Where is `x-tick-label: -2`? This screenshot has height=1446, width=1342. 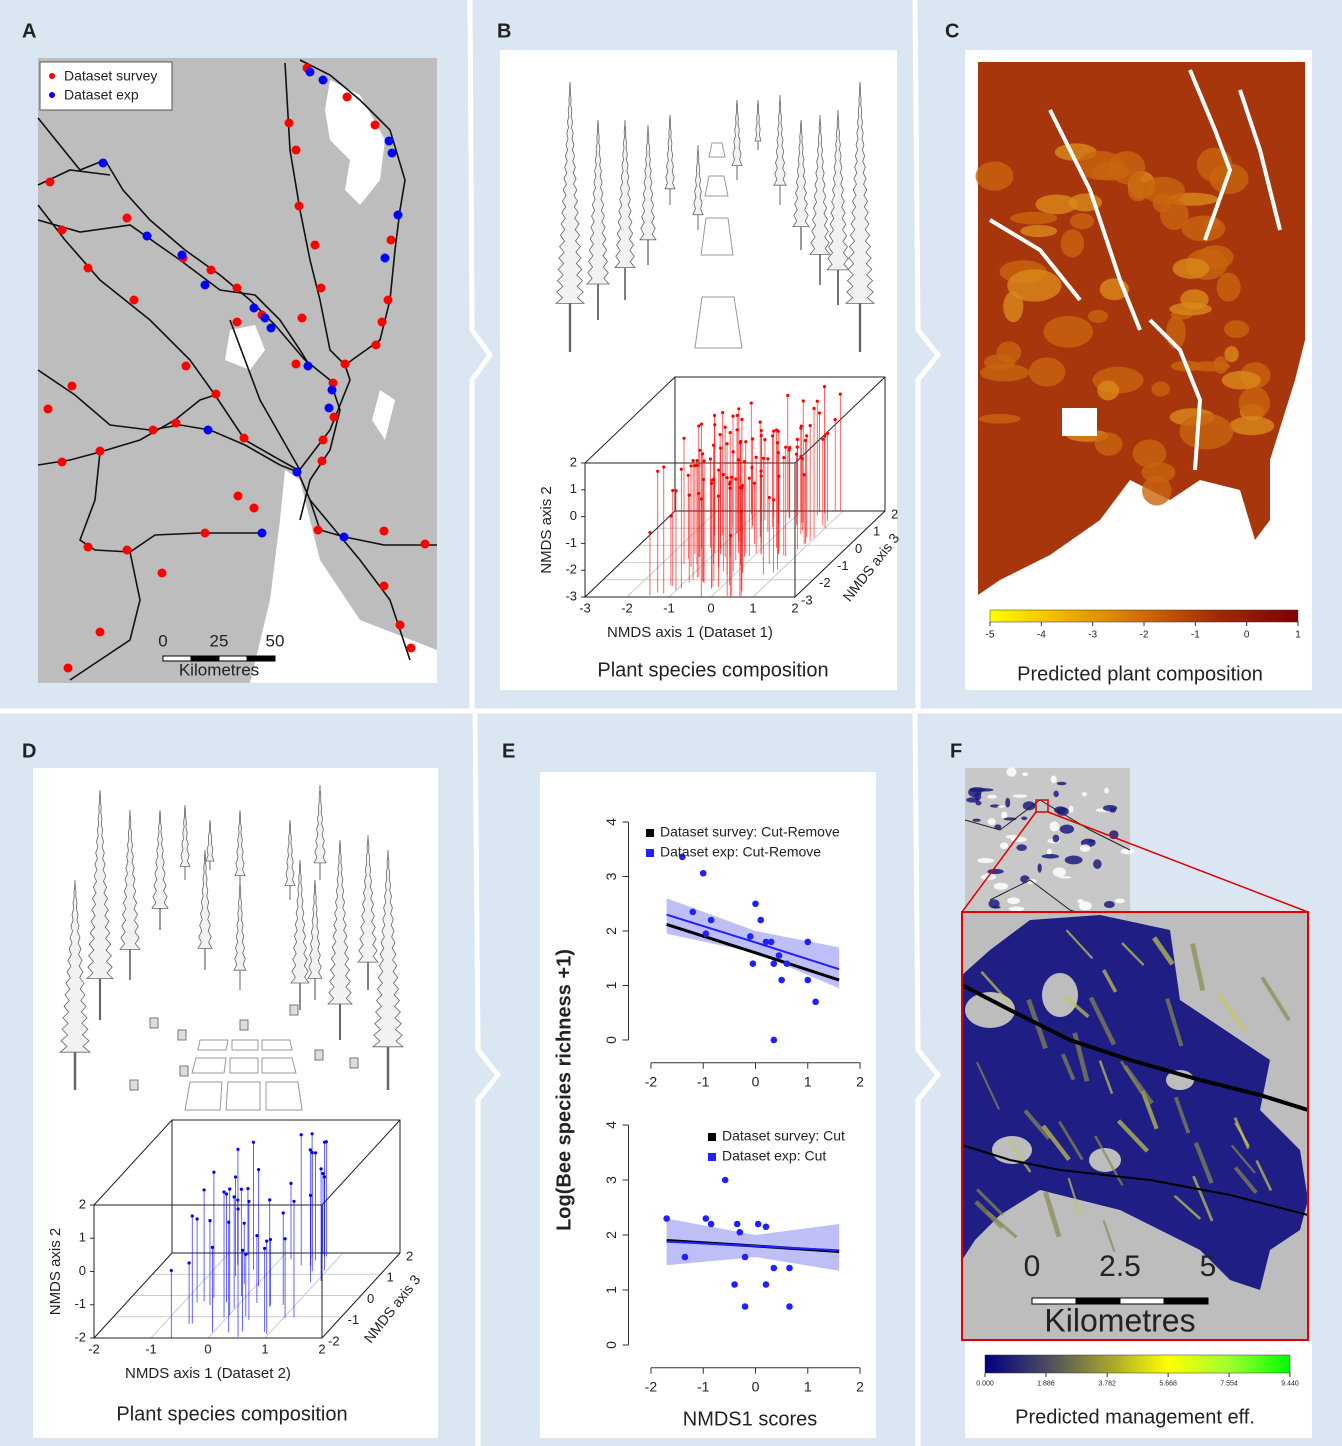 x-tick-label: -2 is located at coordinates (651, 1081).